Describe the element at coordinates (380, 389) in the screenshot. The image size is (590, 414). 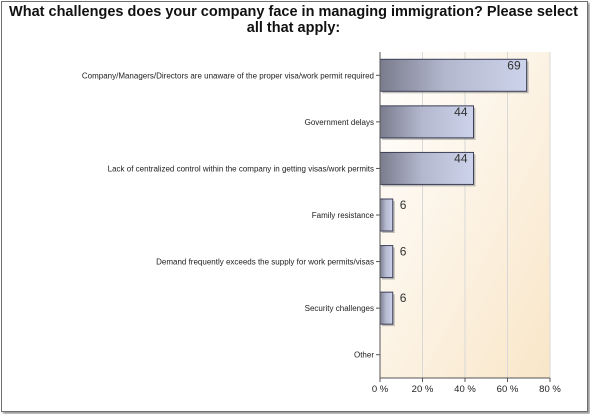
I see `x-tick-label: 0 %` at that location.